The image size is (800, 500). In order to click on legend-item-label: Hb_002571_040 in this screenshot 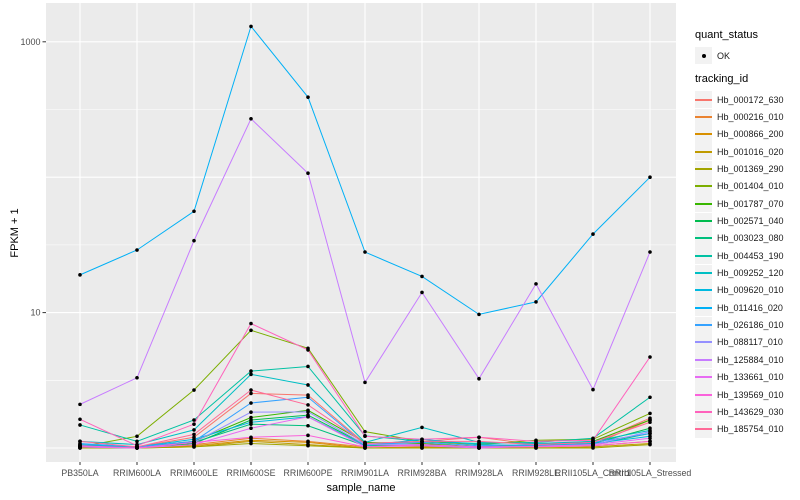, I will do `click(750, 221)`.